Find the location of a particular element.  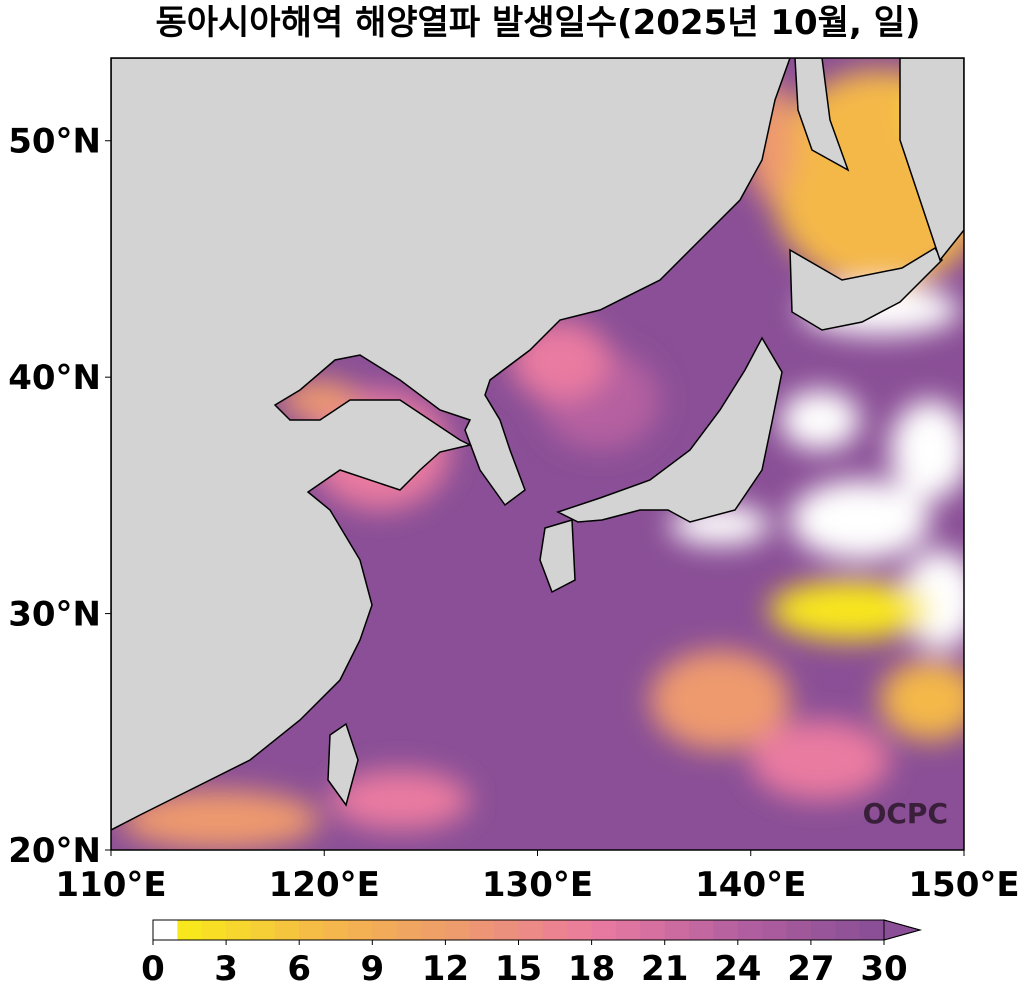

lon-tick-label: 150°E is located at coordinates (963, 885).